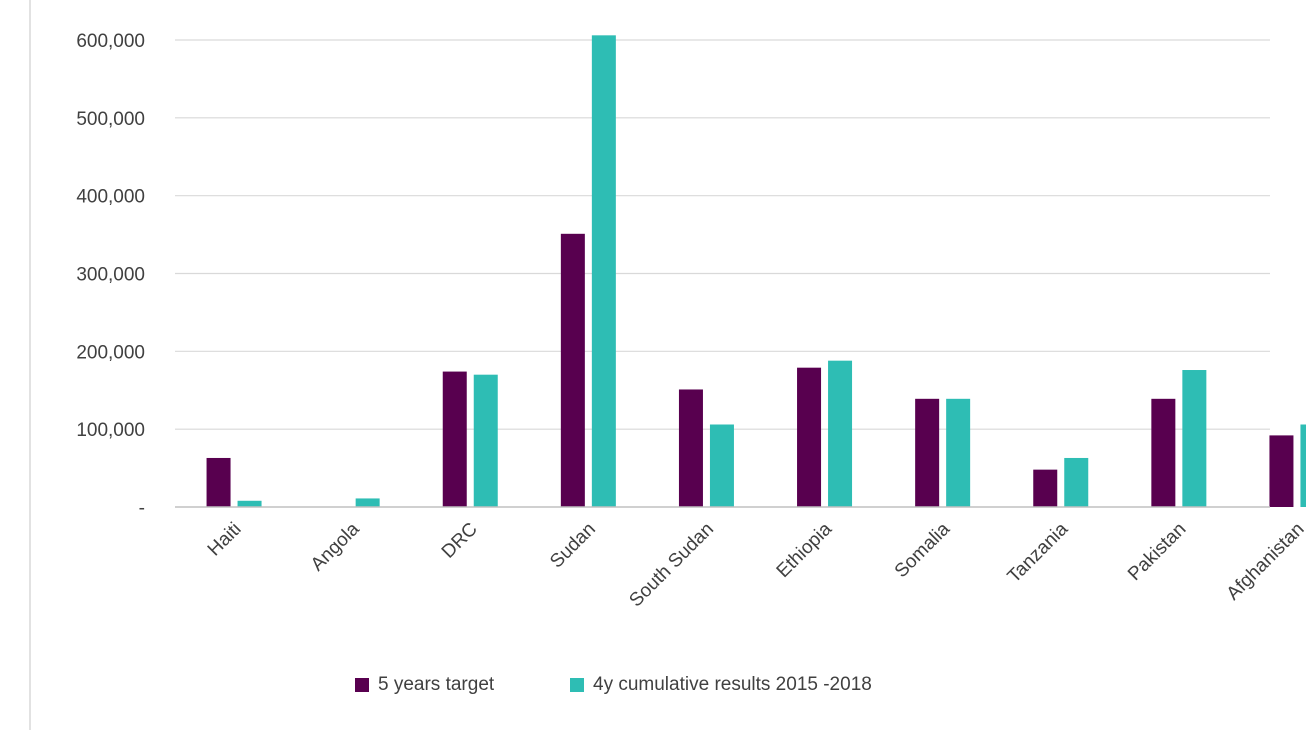 This screenshot has width=1306, height=730. I want to click on category-label: South Sudan, so click(671, 565).